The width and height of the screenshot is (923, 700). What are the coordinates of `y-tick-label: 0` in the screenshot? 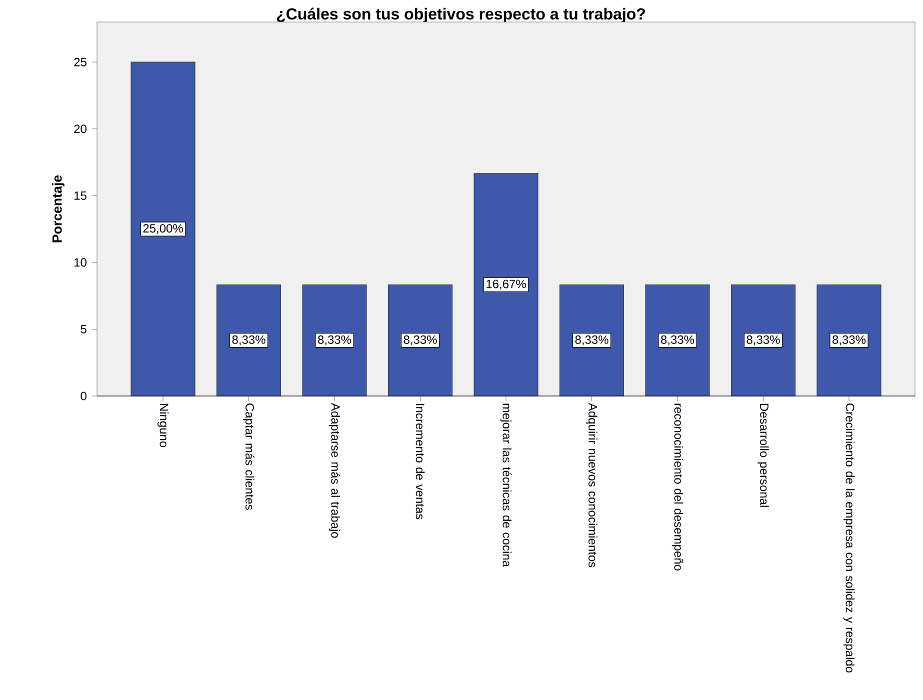 It's located at (83, 396).